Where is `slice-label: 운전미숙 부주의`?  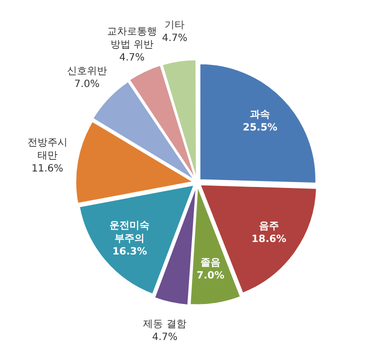 slice-label: 운전미숙 부주의 is located at coordinates (130, 232).